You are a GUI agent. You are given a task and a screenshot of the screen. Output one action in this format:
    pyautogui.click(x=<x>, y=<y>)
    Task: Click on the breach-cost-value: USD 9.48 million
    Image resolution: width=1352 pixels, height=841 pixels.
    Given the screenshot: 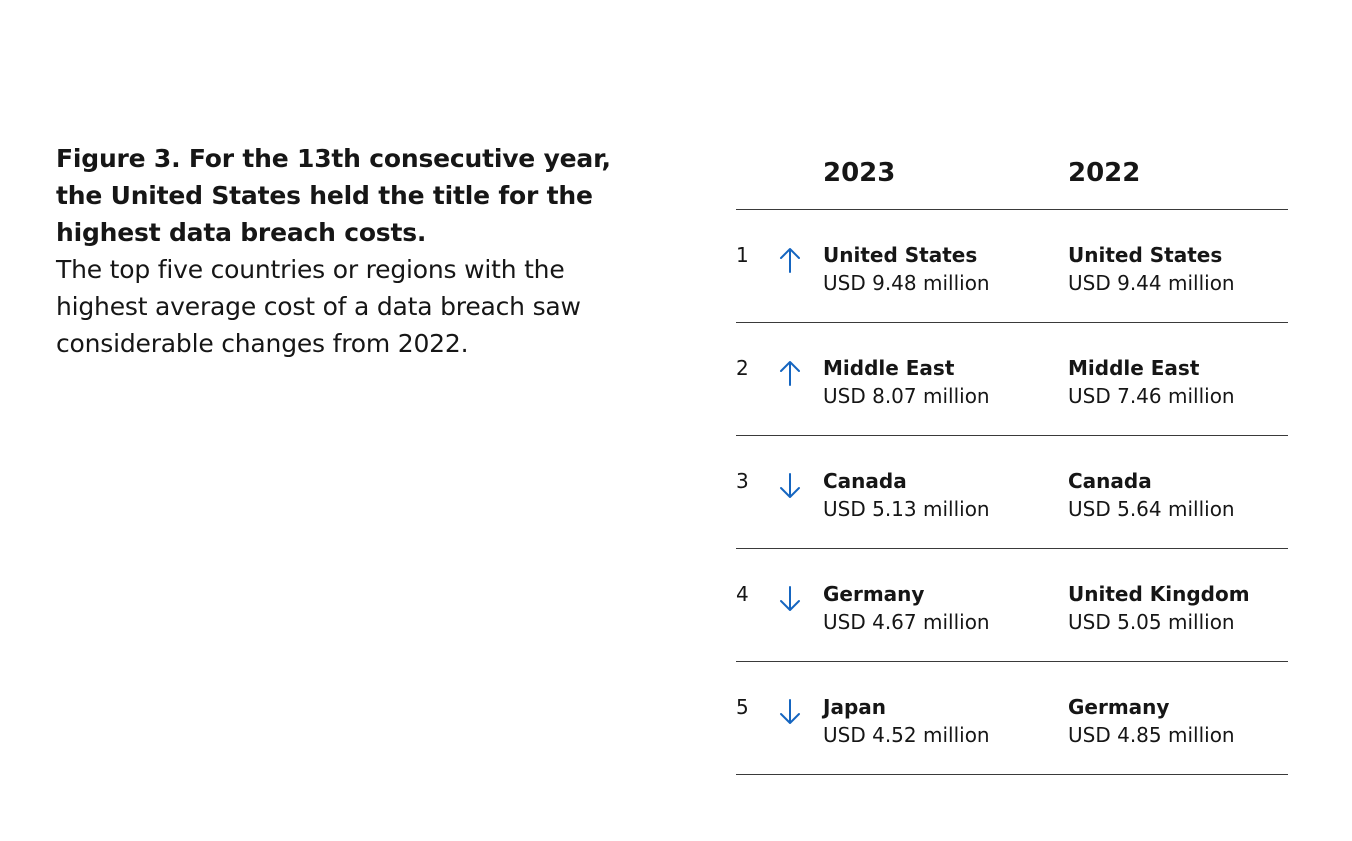 What is the action you would take?
    pyautogui.click(x=906, y=283)
    